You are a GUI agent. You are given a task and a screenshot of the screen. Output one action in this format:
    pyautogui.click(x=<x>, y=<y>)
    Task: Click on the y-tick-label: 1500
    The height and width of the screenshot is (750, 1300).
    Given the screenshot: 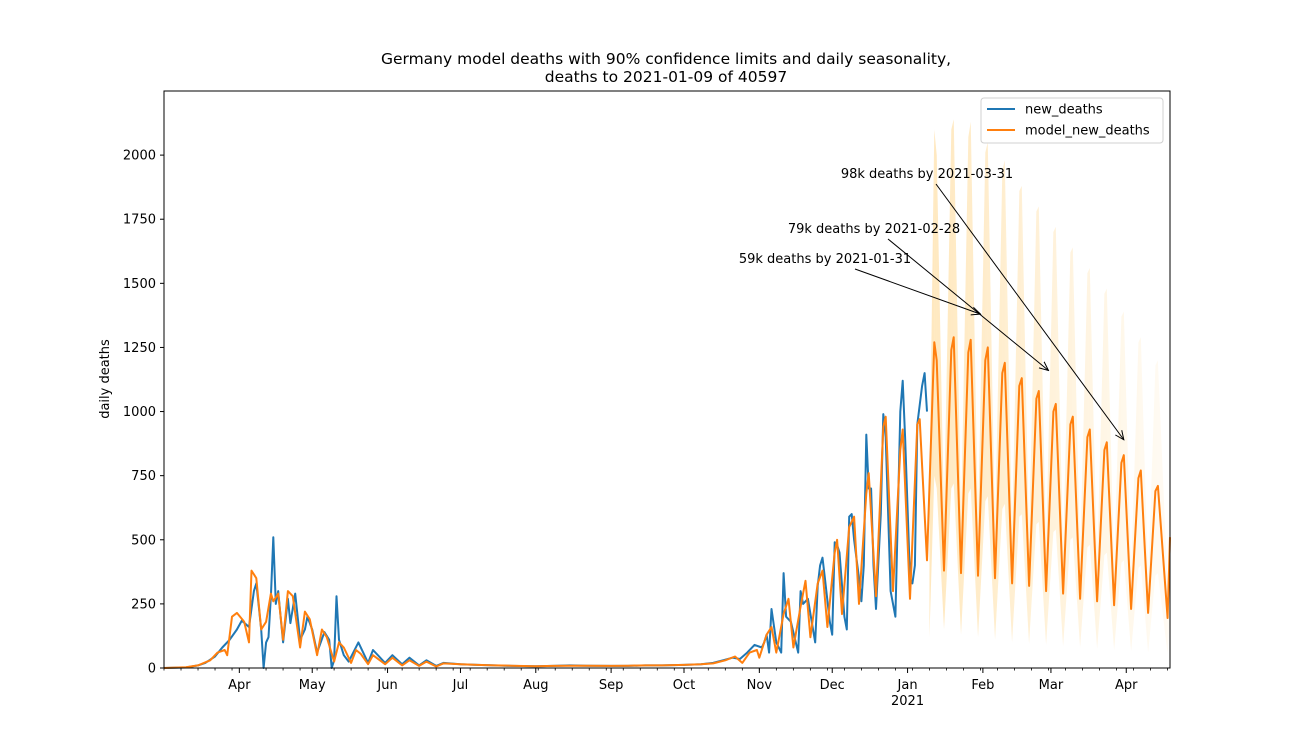 What is the action you would take?
    pyautogui.click(x=139, y=284)
    